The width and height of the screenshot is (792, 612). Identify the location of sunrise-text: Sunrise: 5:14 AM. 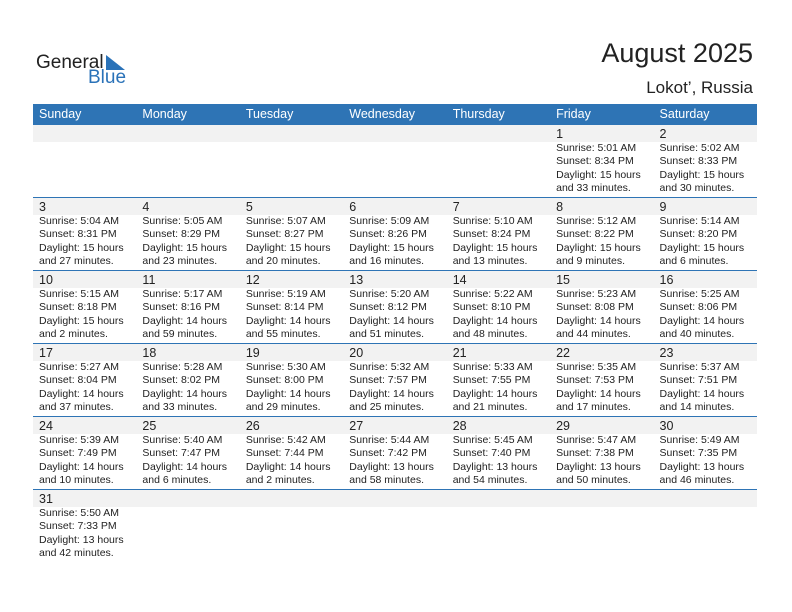
(699, 221).